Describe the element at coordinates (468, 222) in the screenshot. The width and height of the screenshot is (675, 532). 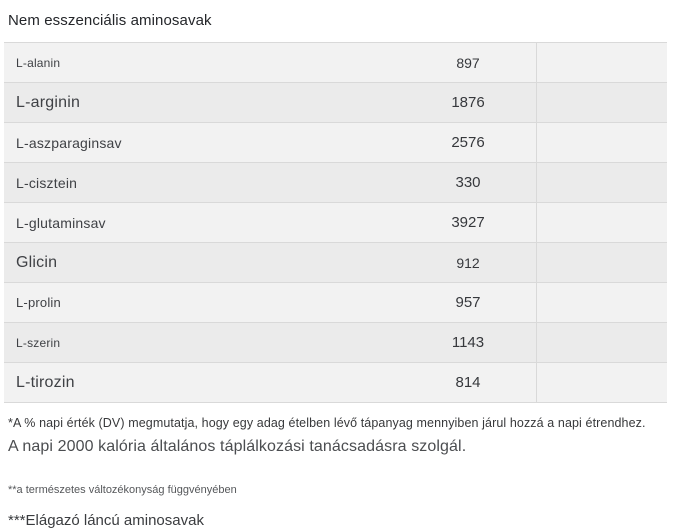
I see `amino-value: 3927` at that location.